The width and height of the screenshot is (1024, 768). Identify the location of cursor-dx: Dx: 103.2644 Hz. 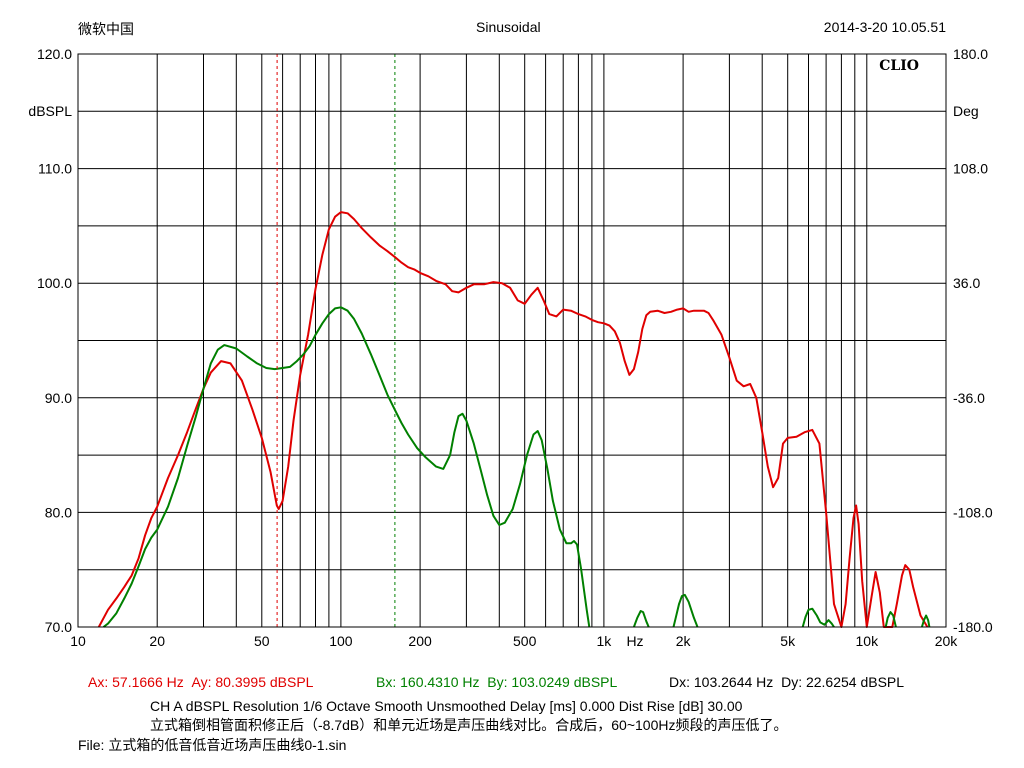
(721, 682).